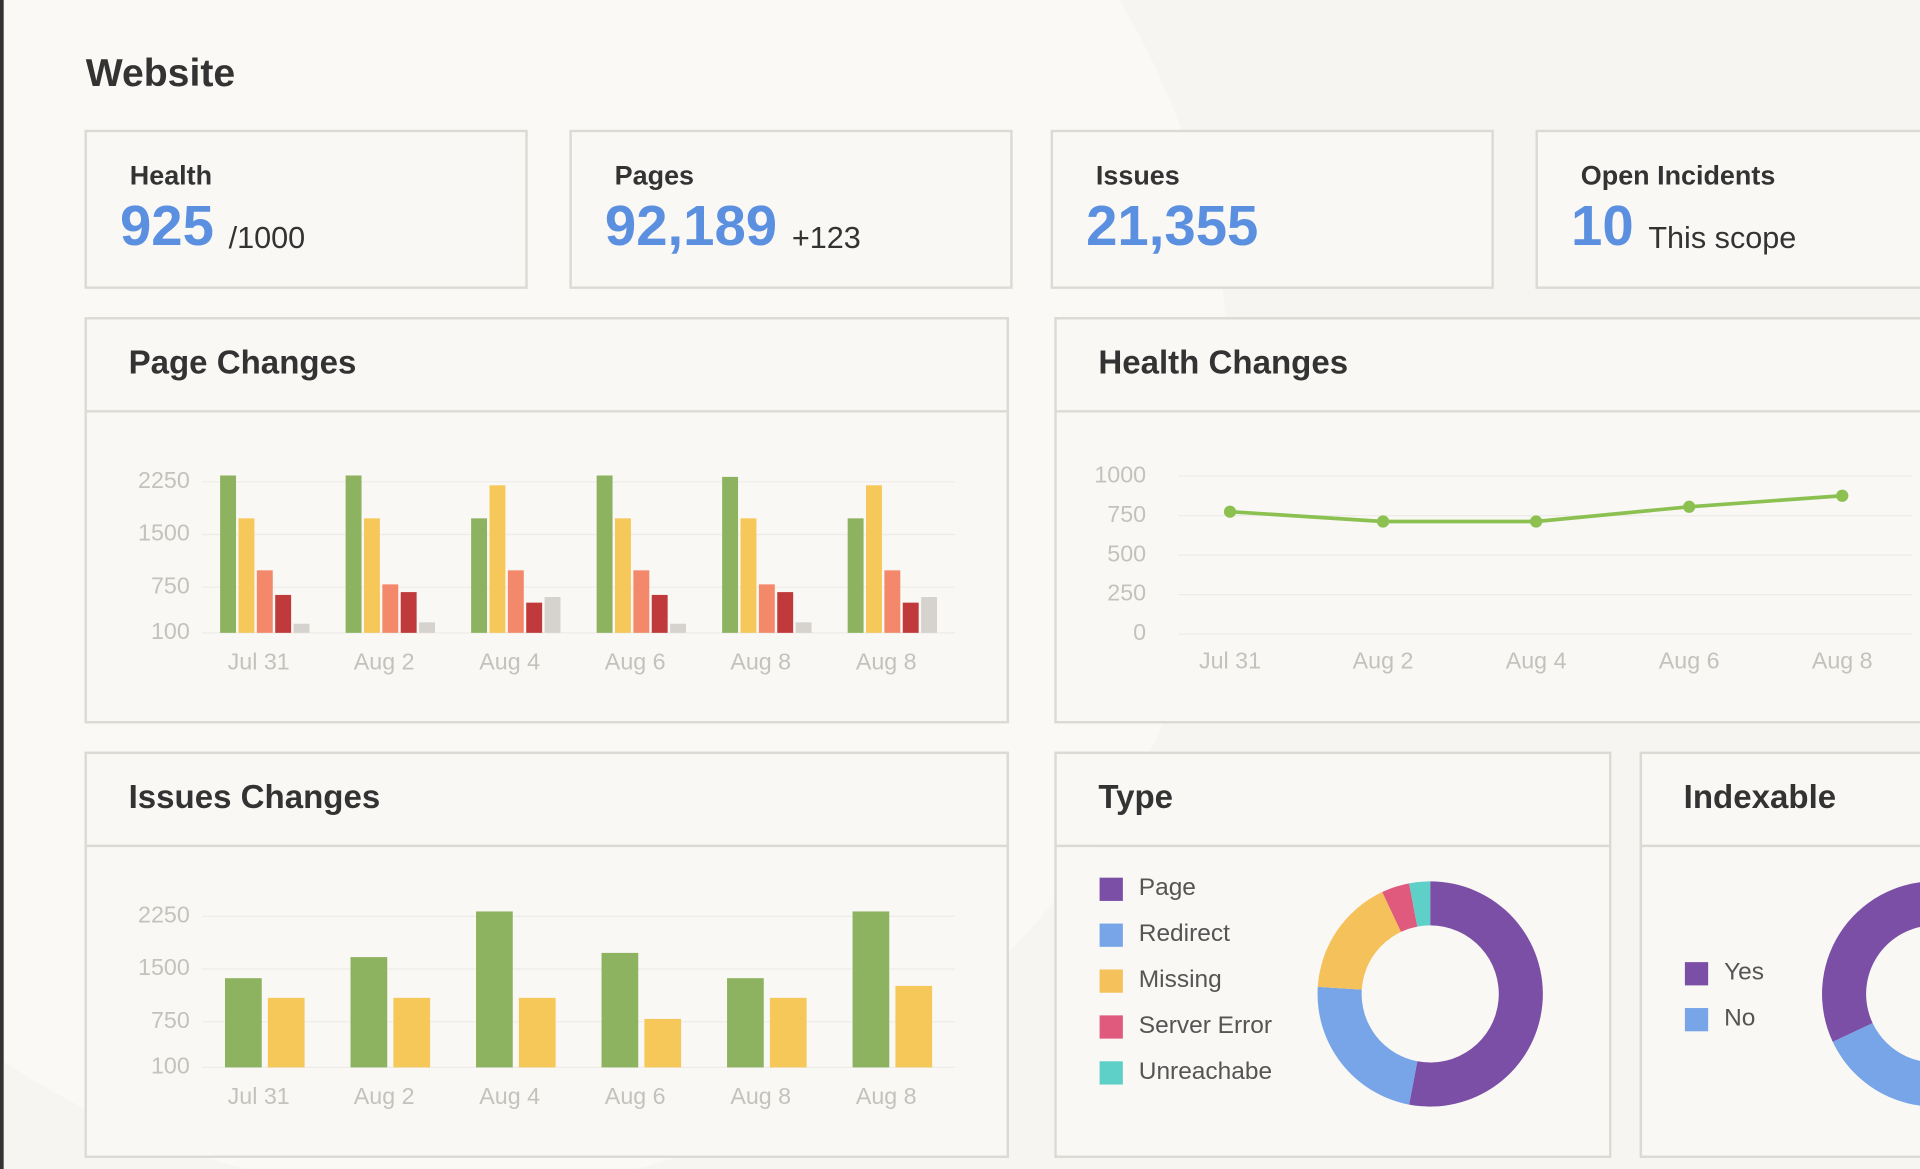  Describe the element at coordinates (1739, 1018) in the screenshot. I see `legend-label: No` at that location.